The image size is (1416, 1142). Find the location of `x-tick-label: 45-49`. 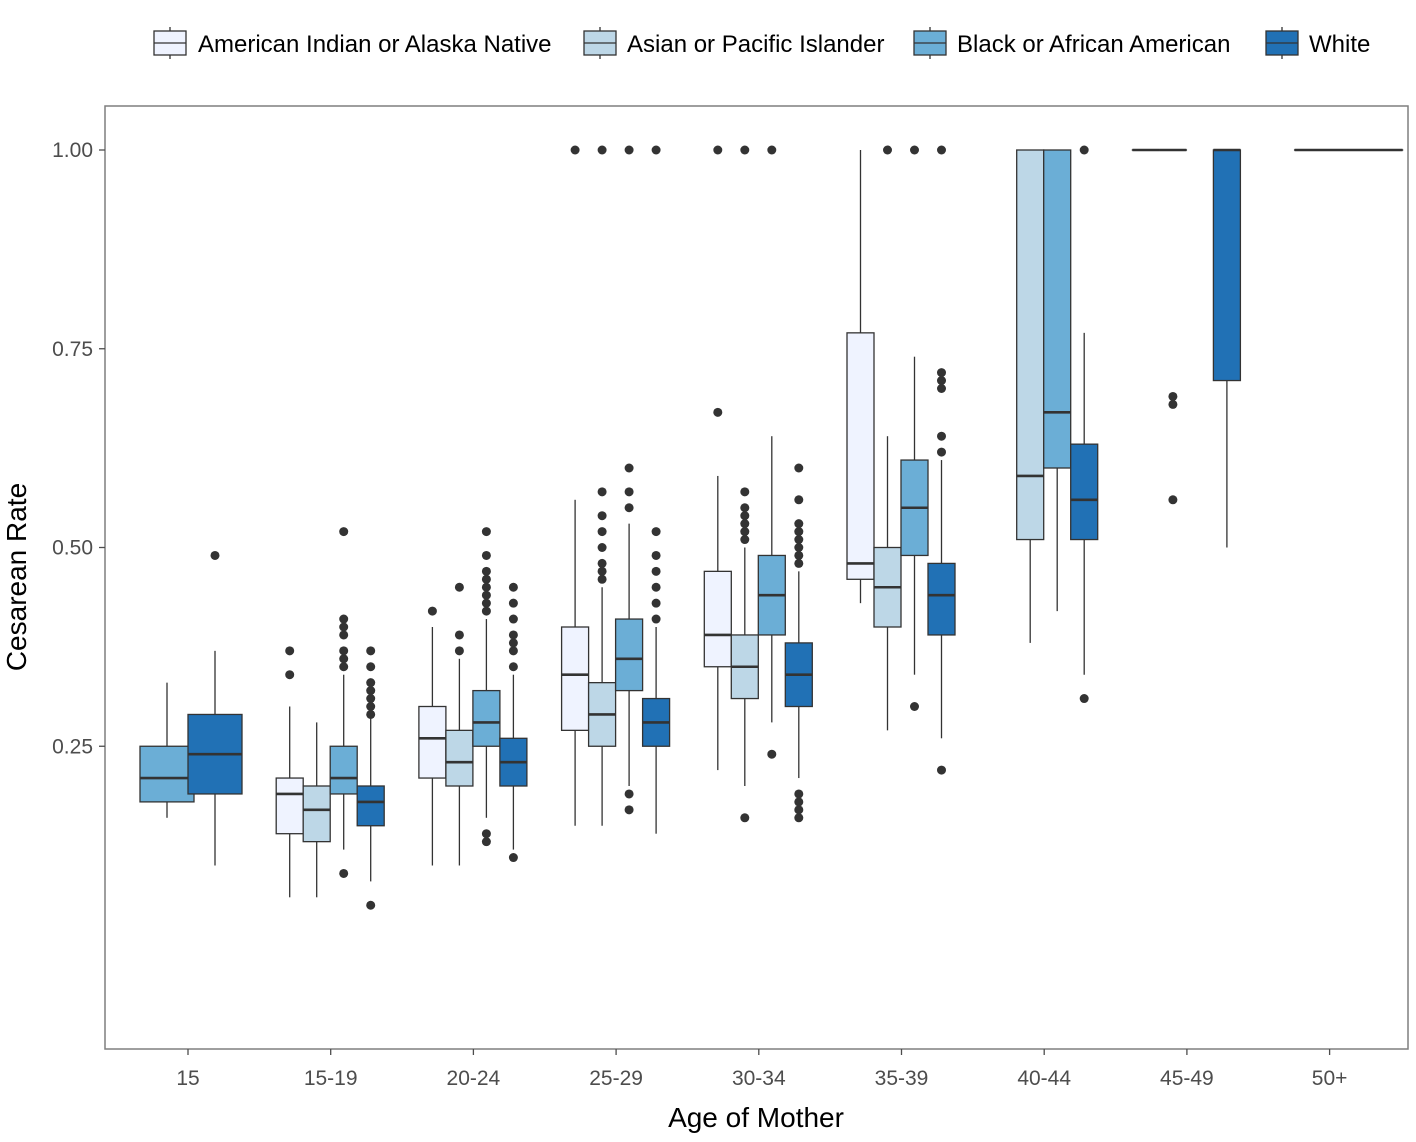

x-tick-label: 45-49 is located at coordinates (1187, 1078).